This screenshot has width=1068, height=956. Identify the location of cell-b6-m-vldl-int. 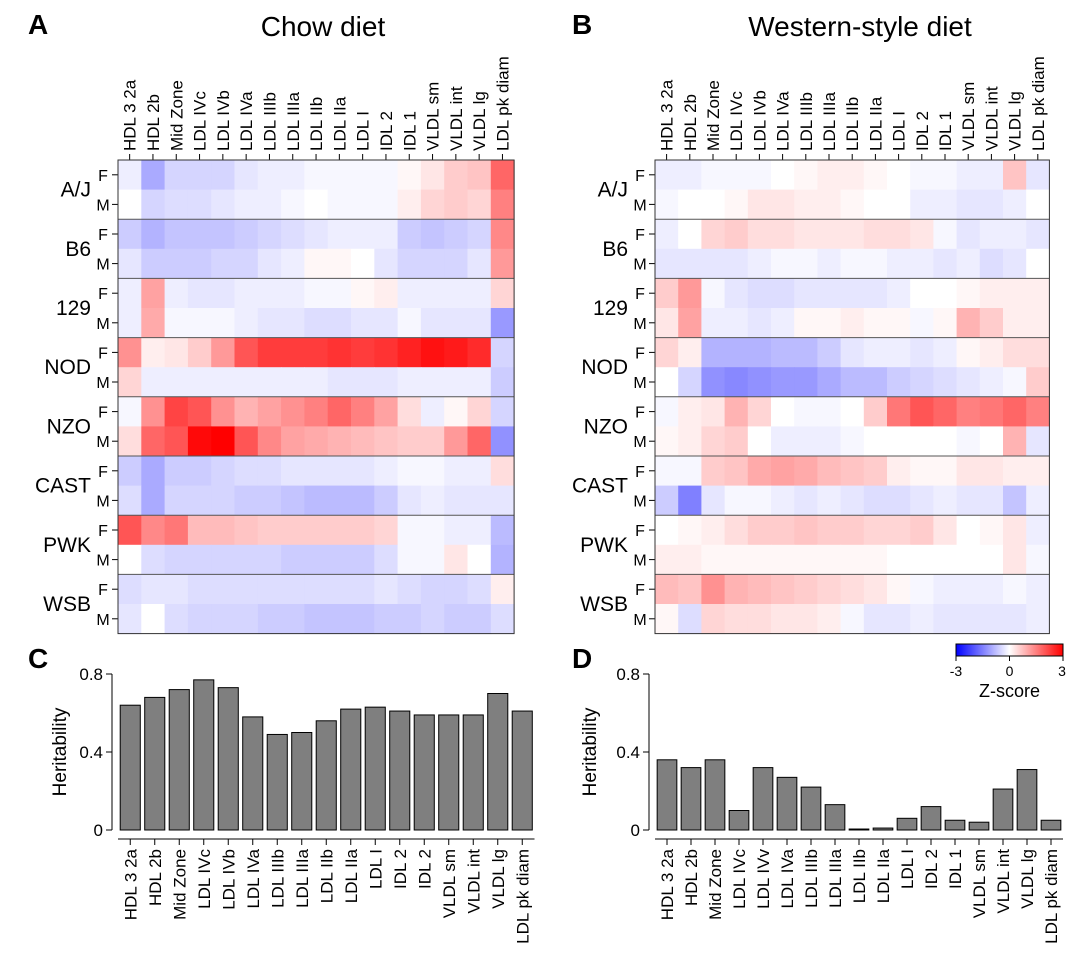
(456, 263).